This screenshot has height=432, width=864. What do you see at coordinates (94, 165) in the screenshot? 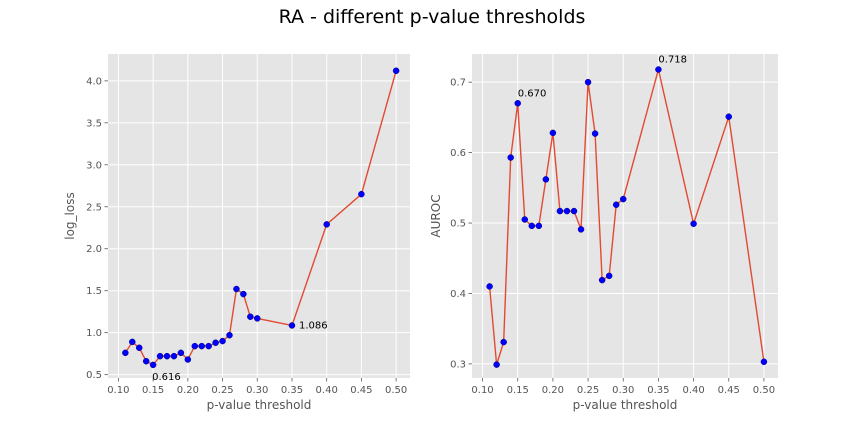
I see `left-y-tick-label: 3.0` at bounding box center [94, 165].